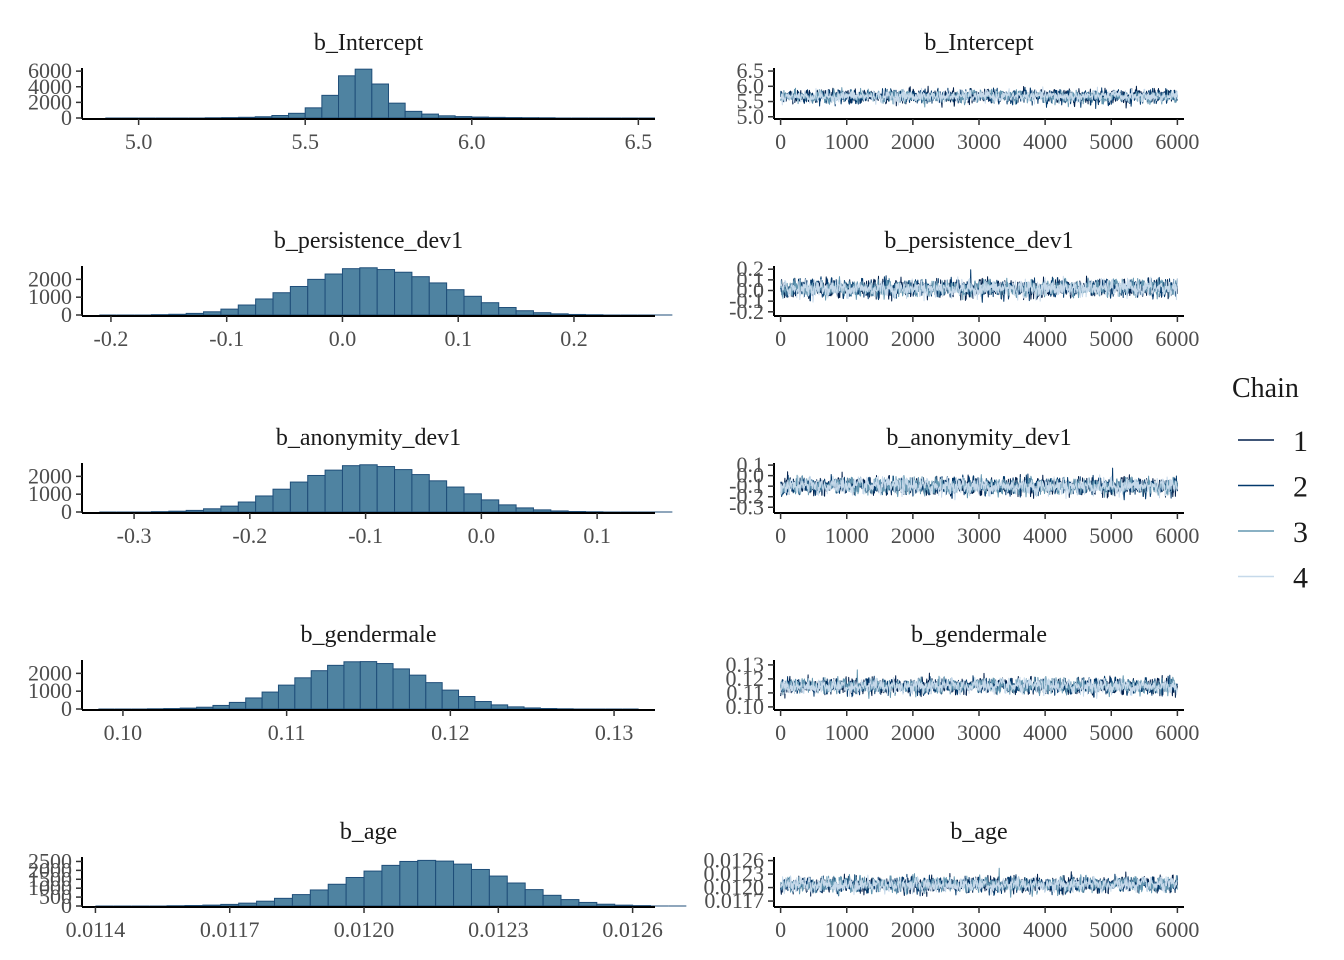  Describe the element at coordinates (305, 141) in the screenshot. I see `x-tick-label: 5.5` at that location.